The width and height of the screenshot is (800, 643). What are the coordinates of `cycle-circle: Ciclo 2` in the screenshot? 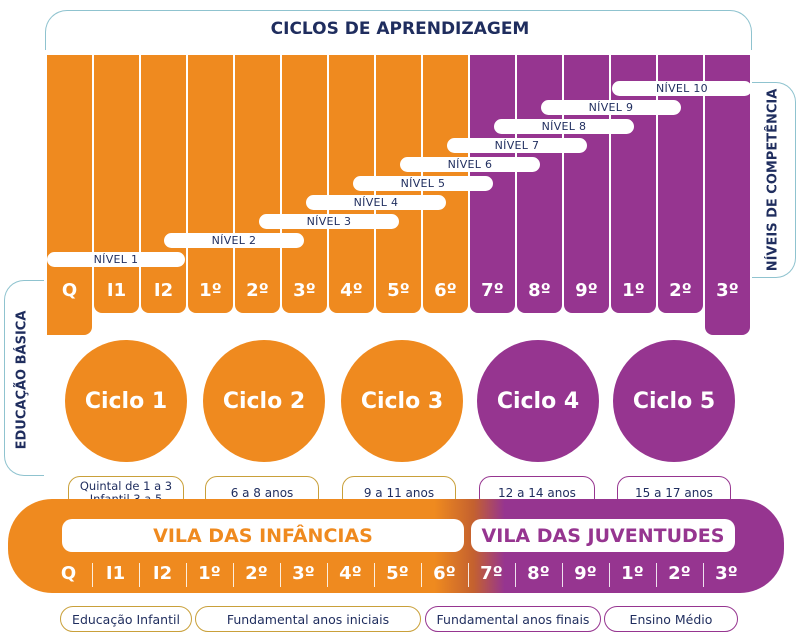 It's located at (264, 401).